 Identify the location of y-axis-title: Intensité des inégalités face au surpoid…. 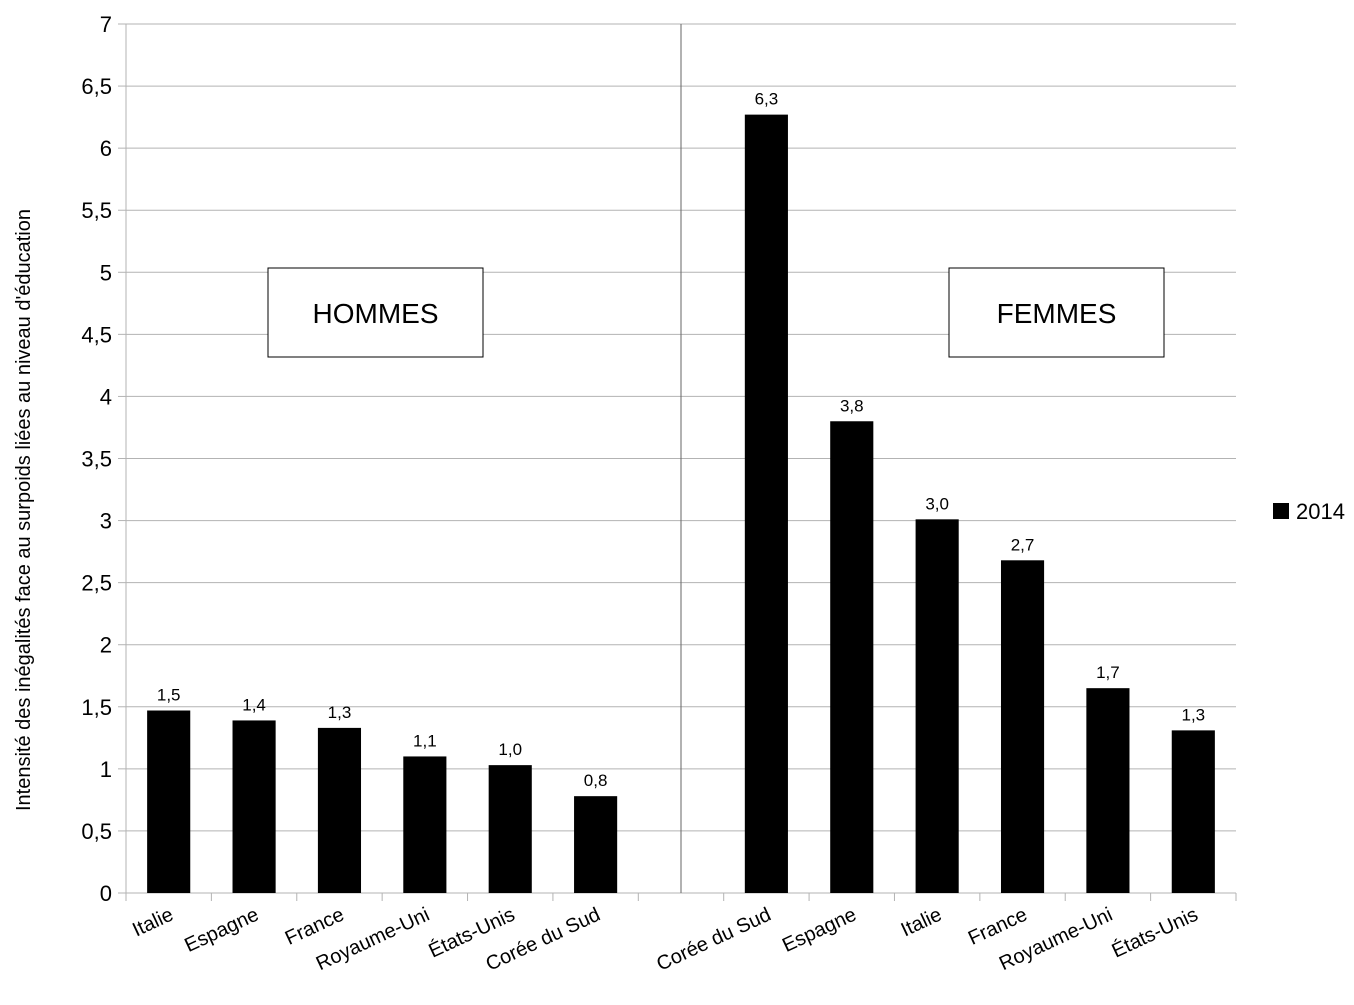
(24, 510).